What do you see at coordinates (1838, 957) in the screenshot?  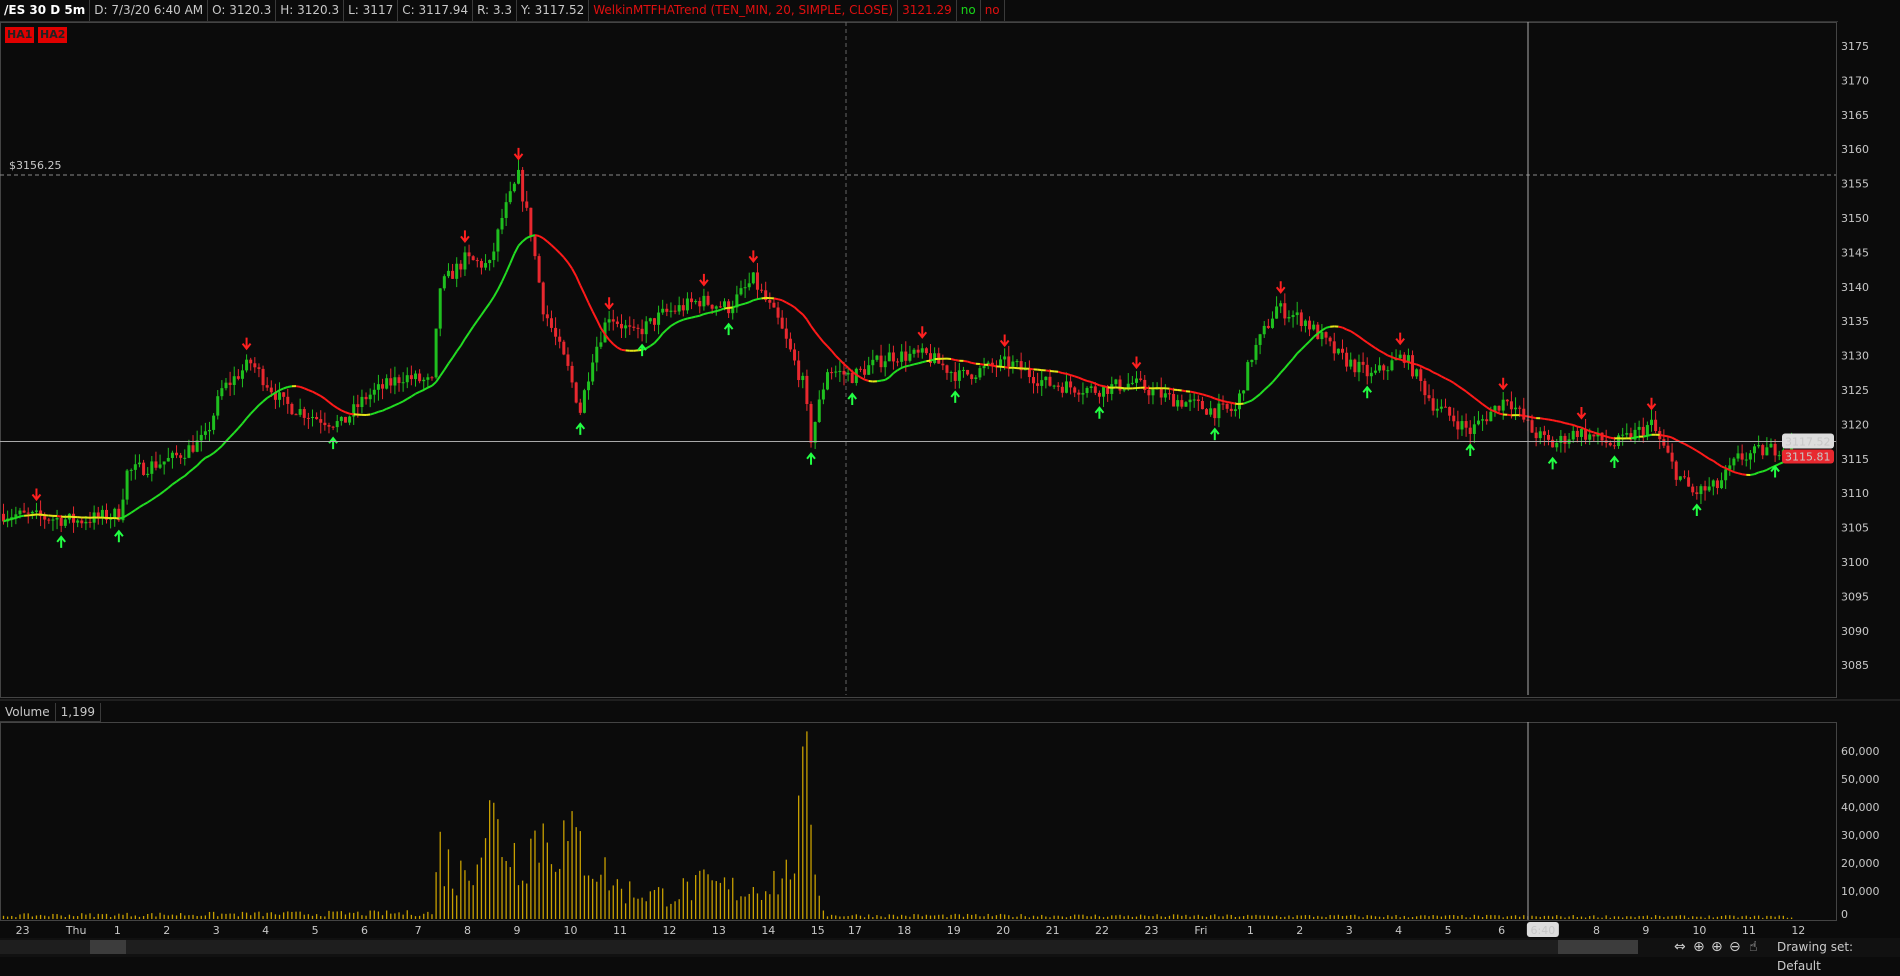 I see `drawing-set-label: Drawing set: Default` at bounding box center [1838, 957].